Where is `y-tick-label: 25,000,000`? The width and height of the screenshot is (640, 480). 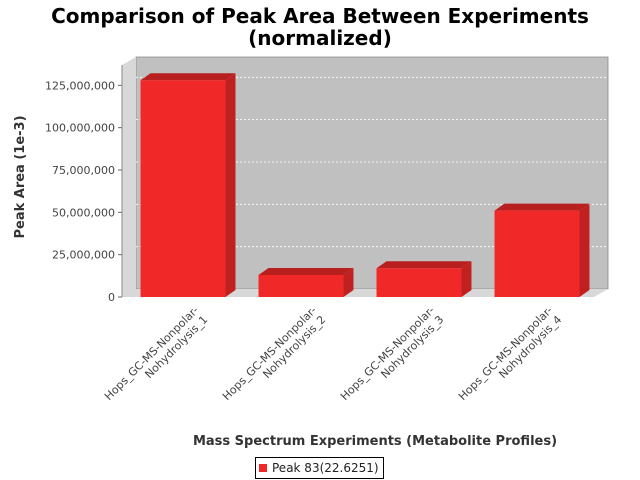
y-tick-label: 25,000,000 is located at coordinates (83, 255).